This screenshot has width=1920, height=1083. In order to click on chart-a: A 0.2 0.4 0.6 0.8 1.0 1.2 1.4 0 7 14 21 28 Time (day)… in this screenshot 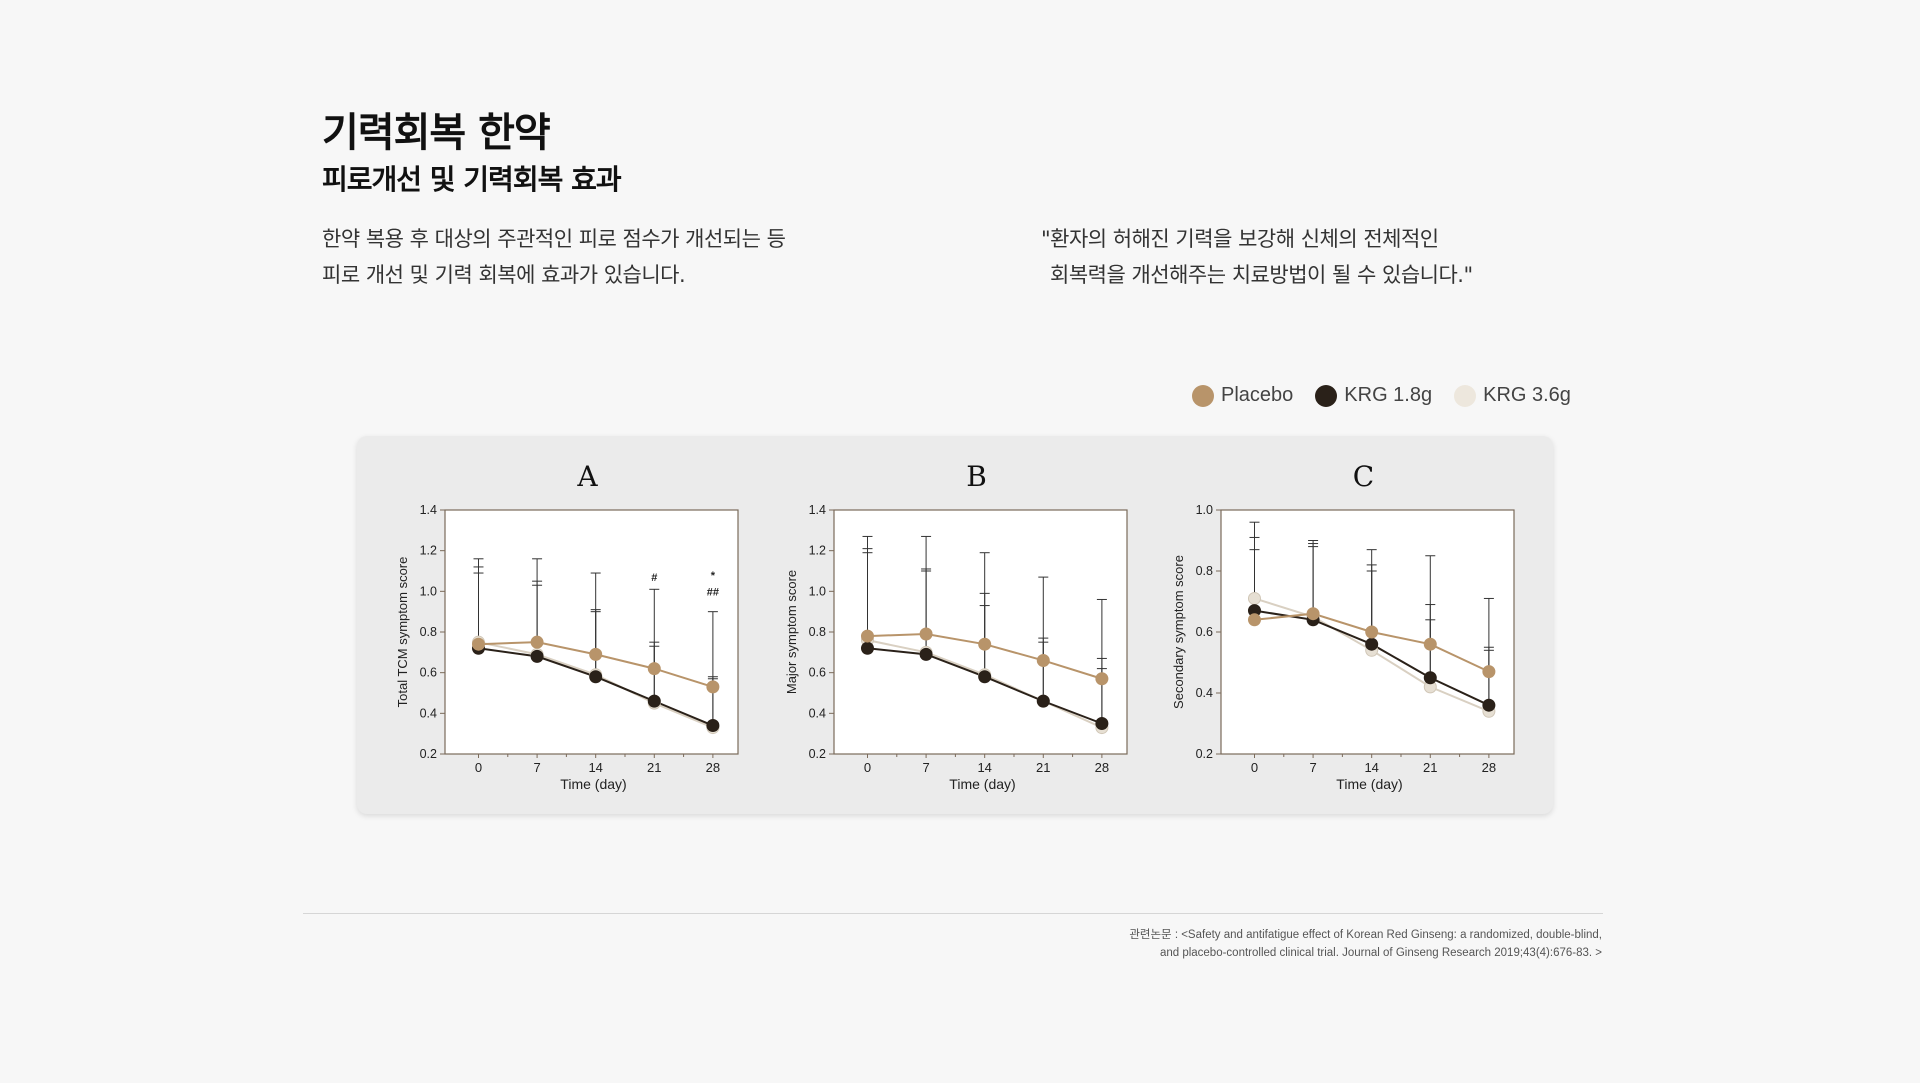, I will do `click(567, 626)`.